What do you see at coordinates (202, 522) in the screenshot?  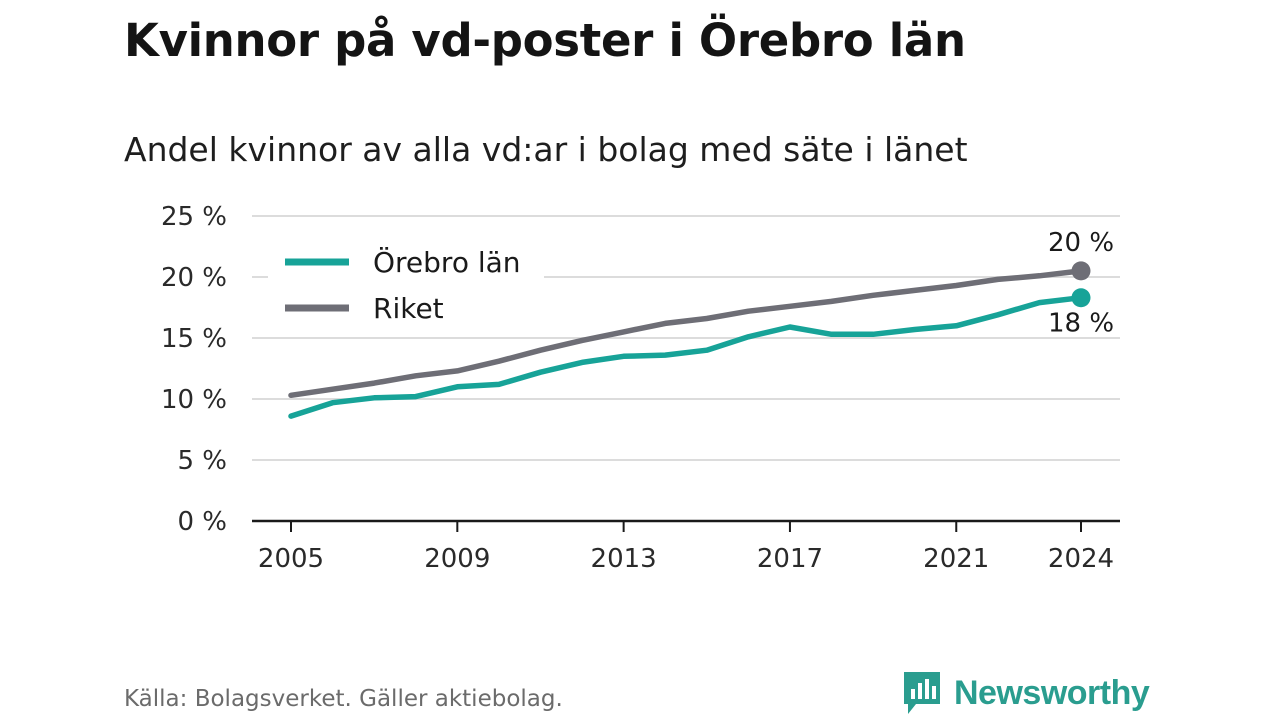 I see `y-tick-label: 0 %` at bounding box center [202, 522].